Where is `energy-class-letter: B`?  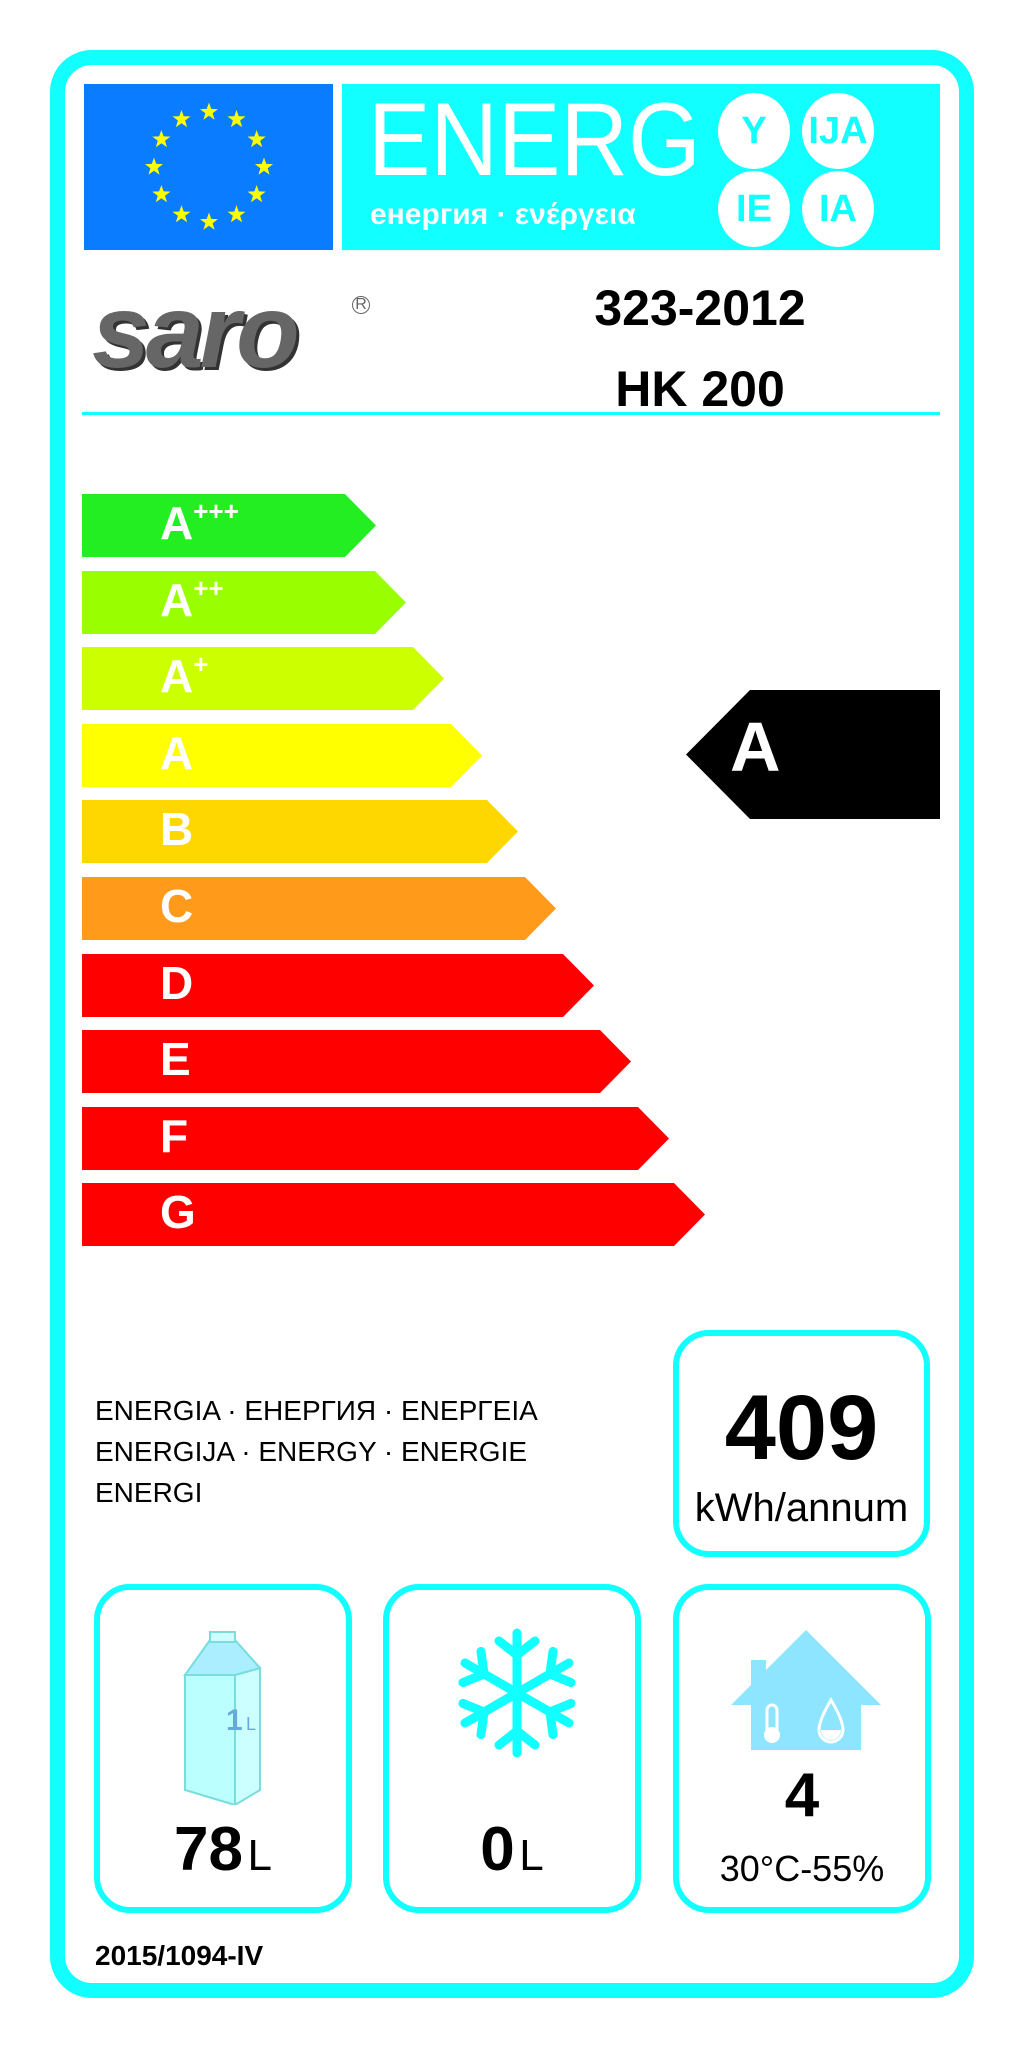
energy-class-letter: B is located at coordinates (177, 829).